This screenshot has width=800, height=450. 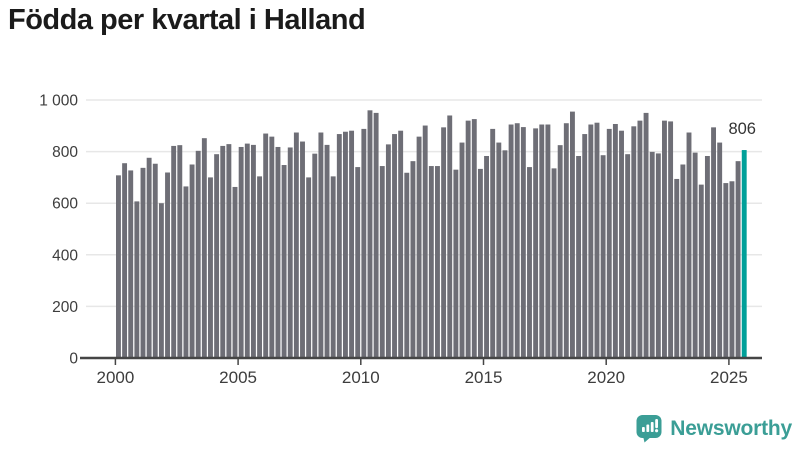 What do you see at coordinates (58, 101) in the screenshot?
I see `y-tick-label: 1 000` at bounding box center [58, 101].